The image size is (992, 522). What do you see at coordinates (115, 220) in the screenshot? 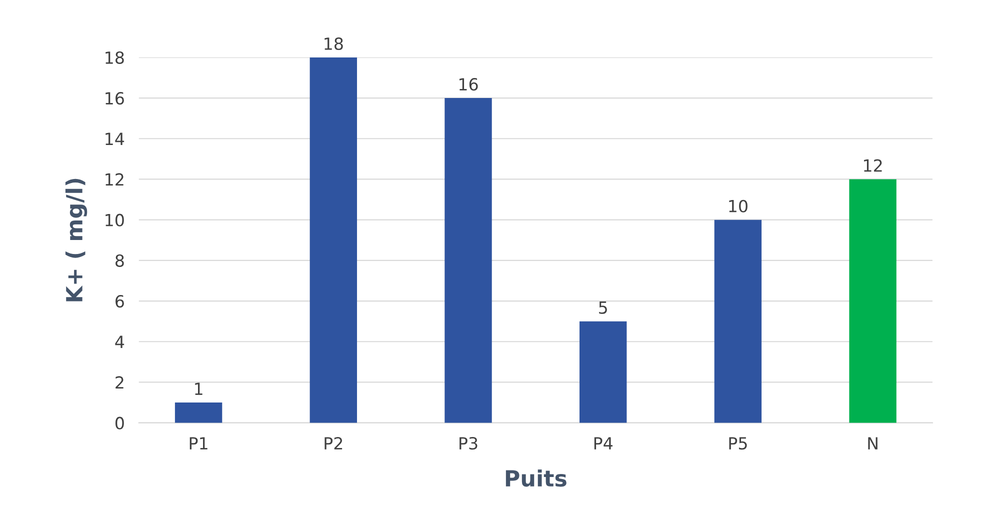
I see `y-tick-label: 10` at bounding box center [115, 220].